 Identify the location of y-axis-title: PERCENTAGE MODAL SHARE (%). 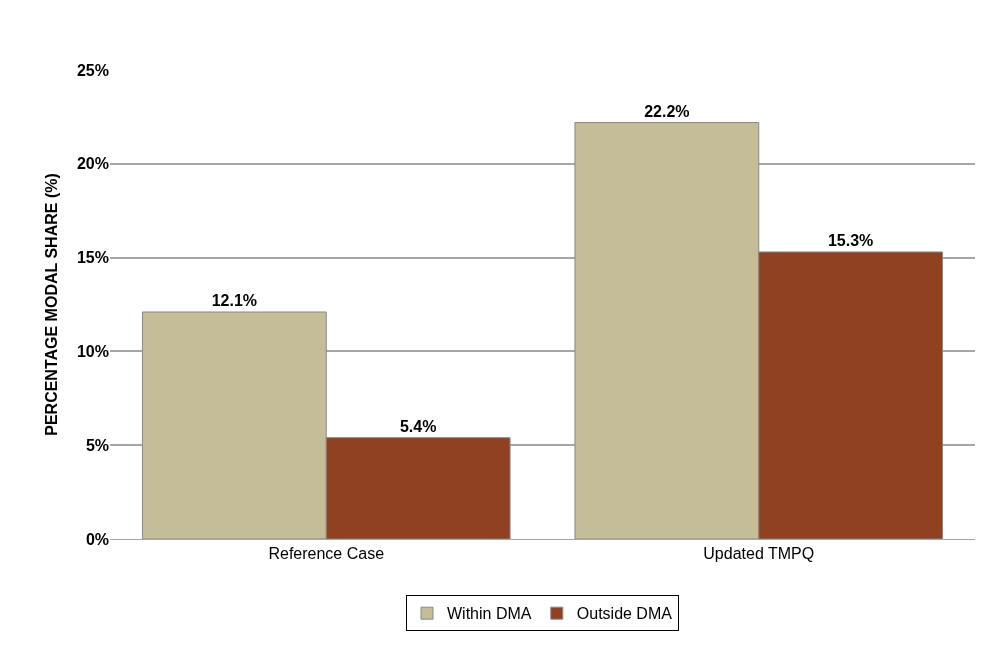
(51, 304).